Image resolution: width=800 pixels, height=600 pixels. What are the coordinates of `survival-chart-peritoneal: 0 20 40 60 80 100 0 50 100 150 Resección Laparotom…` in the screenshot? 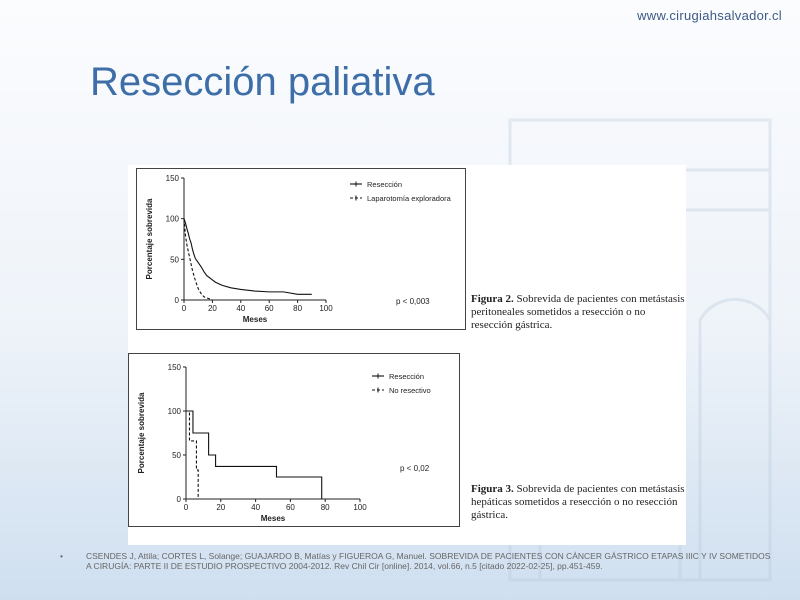 It's located at (301, 249).